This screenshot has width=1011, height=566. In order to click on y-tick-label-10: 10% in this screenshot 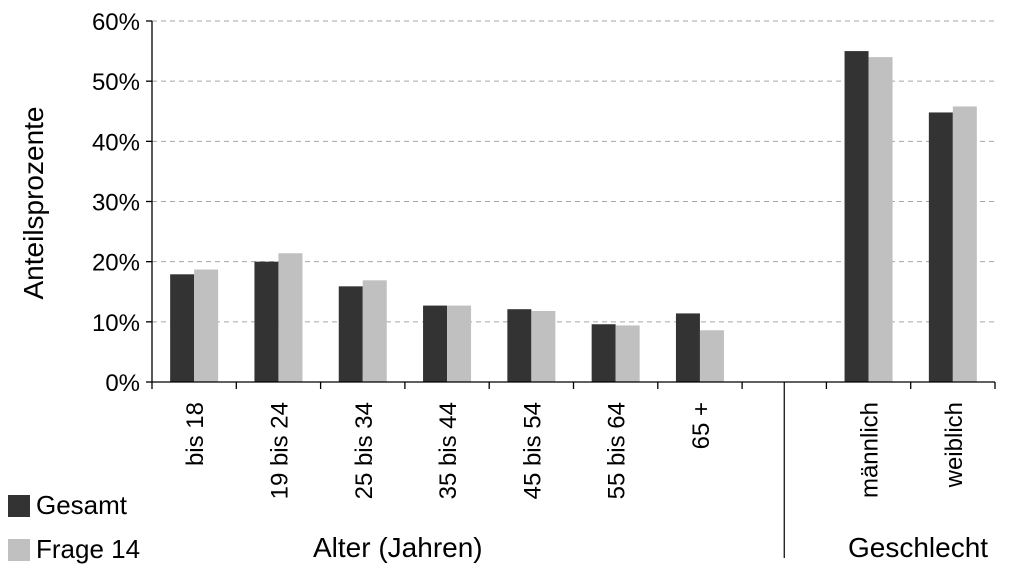, I will do `click(116, 323)`.